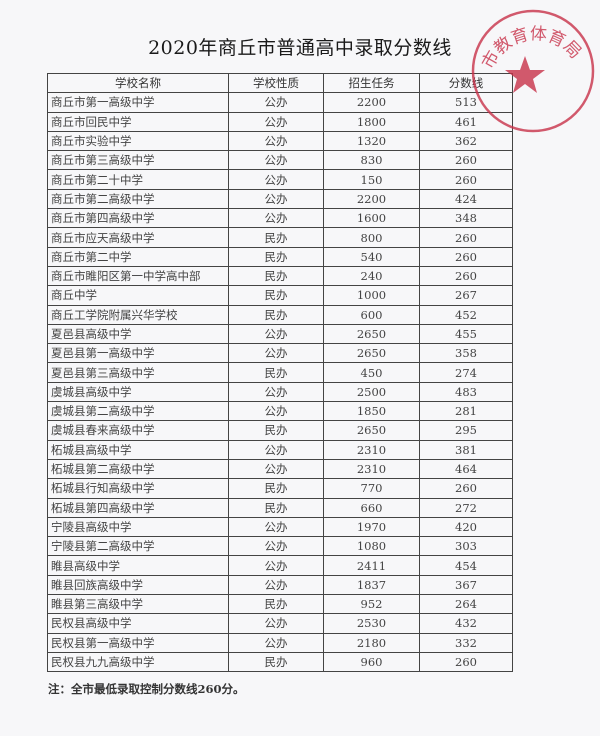 The image size is (600, 736). Describe the element at coordinates (466, 565) in the screenshot. I see `score-line-cell: 454` at that location.